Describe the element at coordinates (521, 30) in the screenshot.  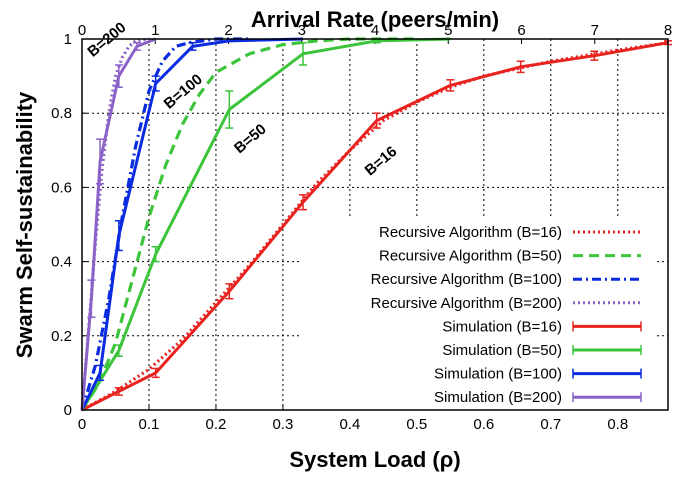
I see `x2-tick-label: 6` at that location.